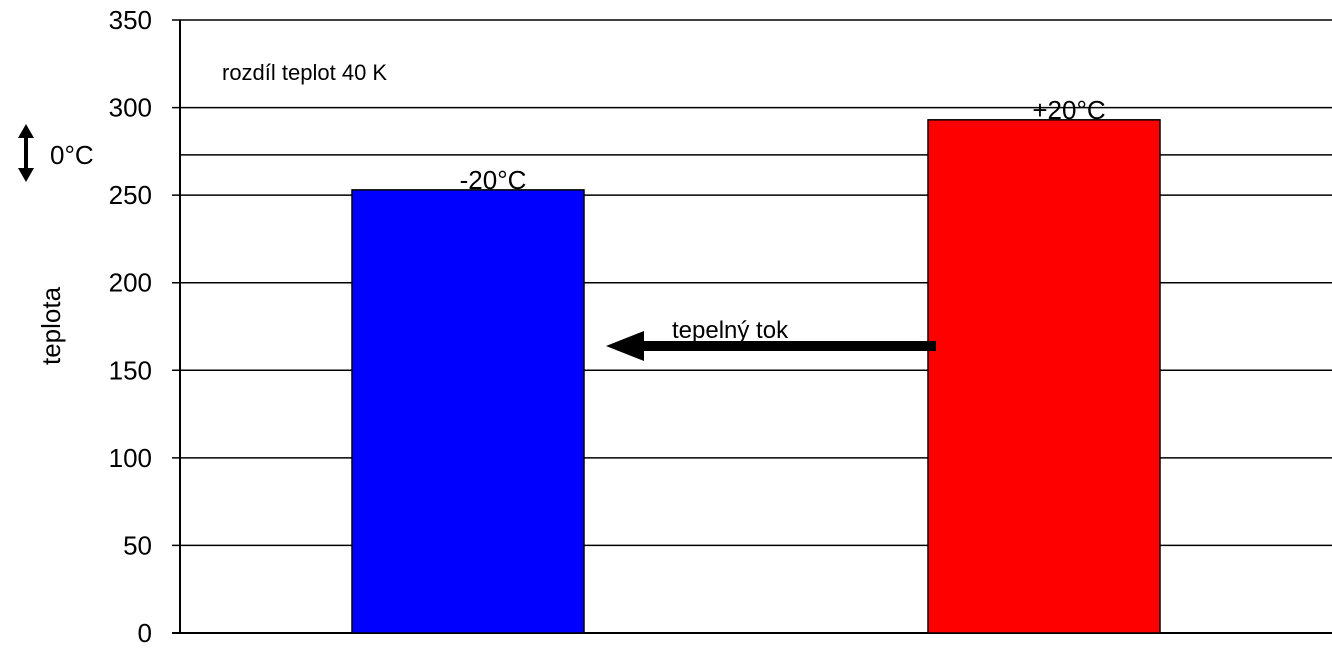  Describe the element at coordinates (493, 180) in the screenshot. I see `bar-value-label: -20°C` at that location.